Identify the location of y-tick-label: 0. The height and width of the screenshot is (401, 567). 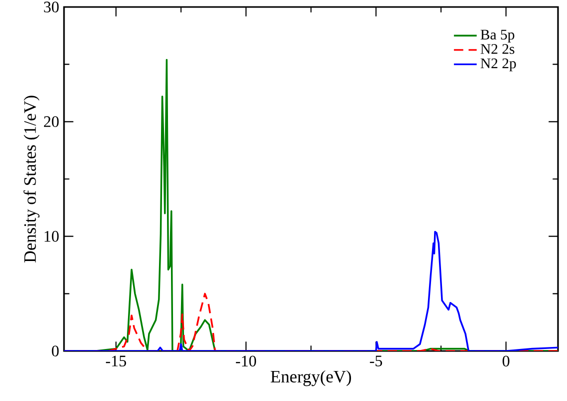
(55, 351).